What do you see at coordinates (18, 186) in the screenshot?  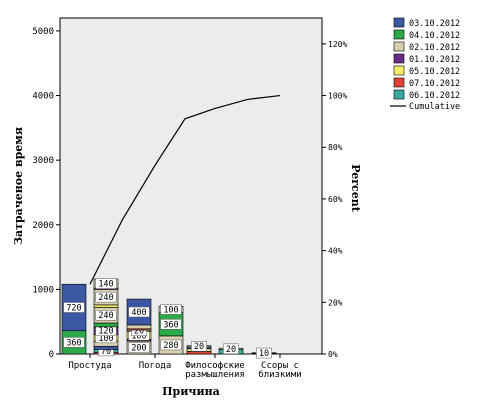 I see `y-axis-label: Затраченое время` at bounding box center [18, 186].